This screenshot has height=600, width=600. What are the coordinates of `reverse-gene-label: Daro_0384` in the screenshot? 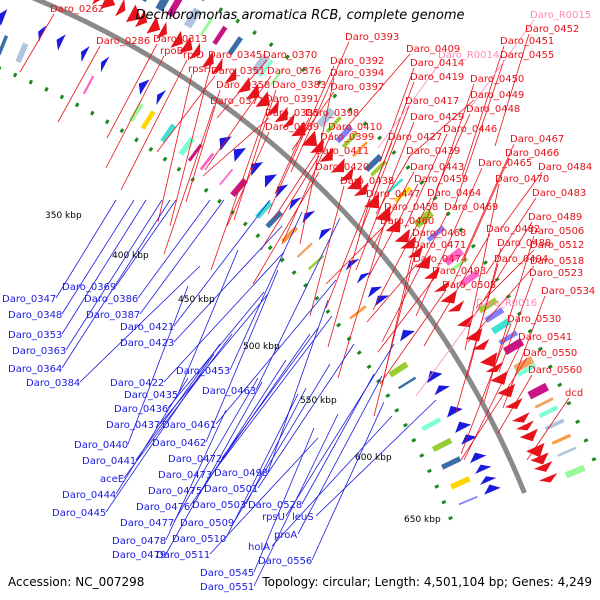 It's located at (53, 383).